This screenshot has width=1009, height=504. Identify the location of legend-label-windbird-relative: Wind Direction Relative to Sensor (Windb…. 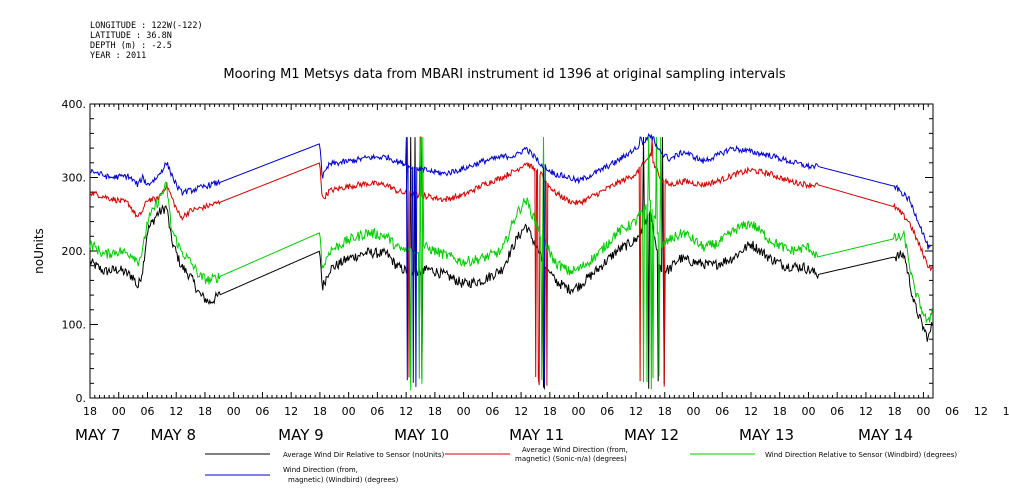
(861, 455).